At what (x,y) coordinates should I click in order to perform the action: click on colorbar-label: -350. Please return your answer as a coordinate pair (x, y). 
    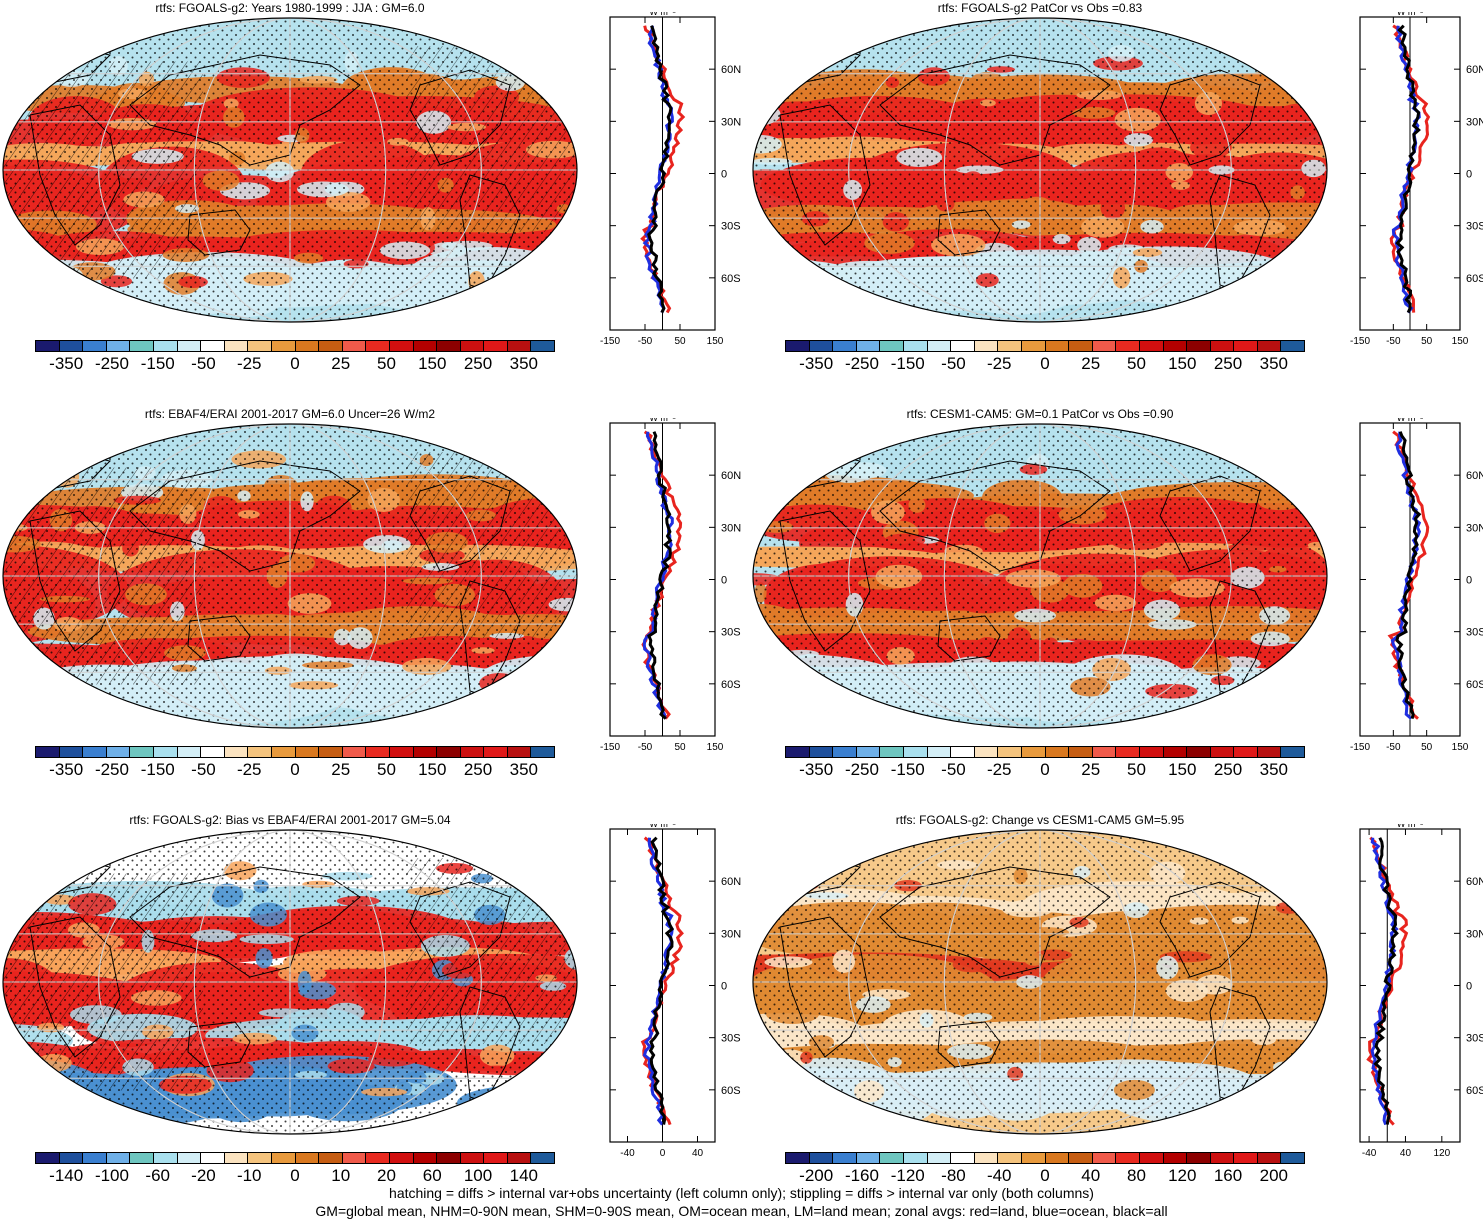
    Looking at the image, I should click on (66, 769).